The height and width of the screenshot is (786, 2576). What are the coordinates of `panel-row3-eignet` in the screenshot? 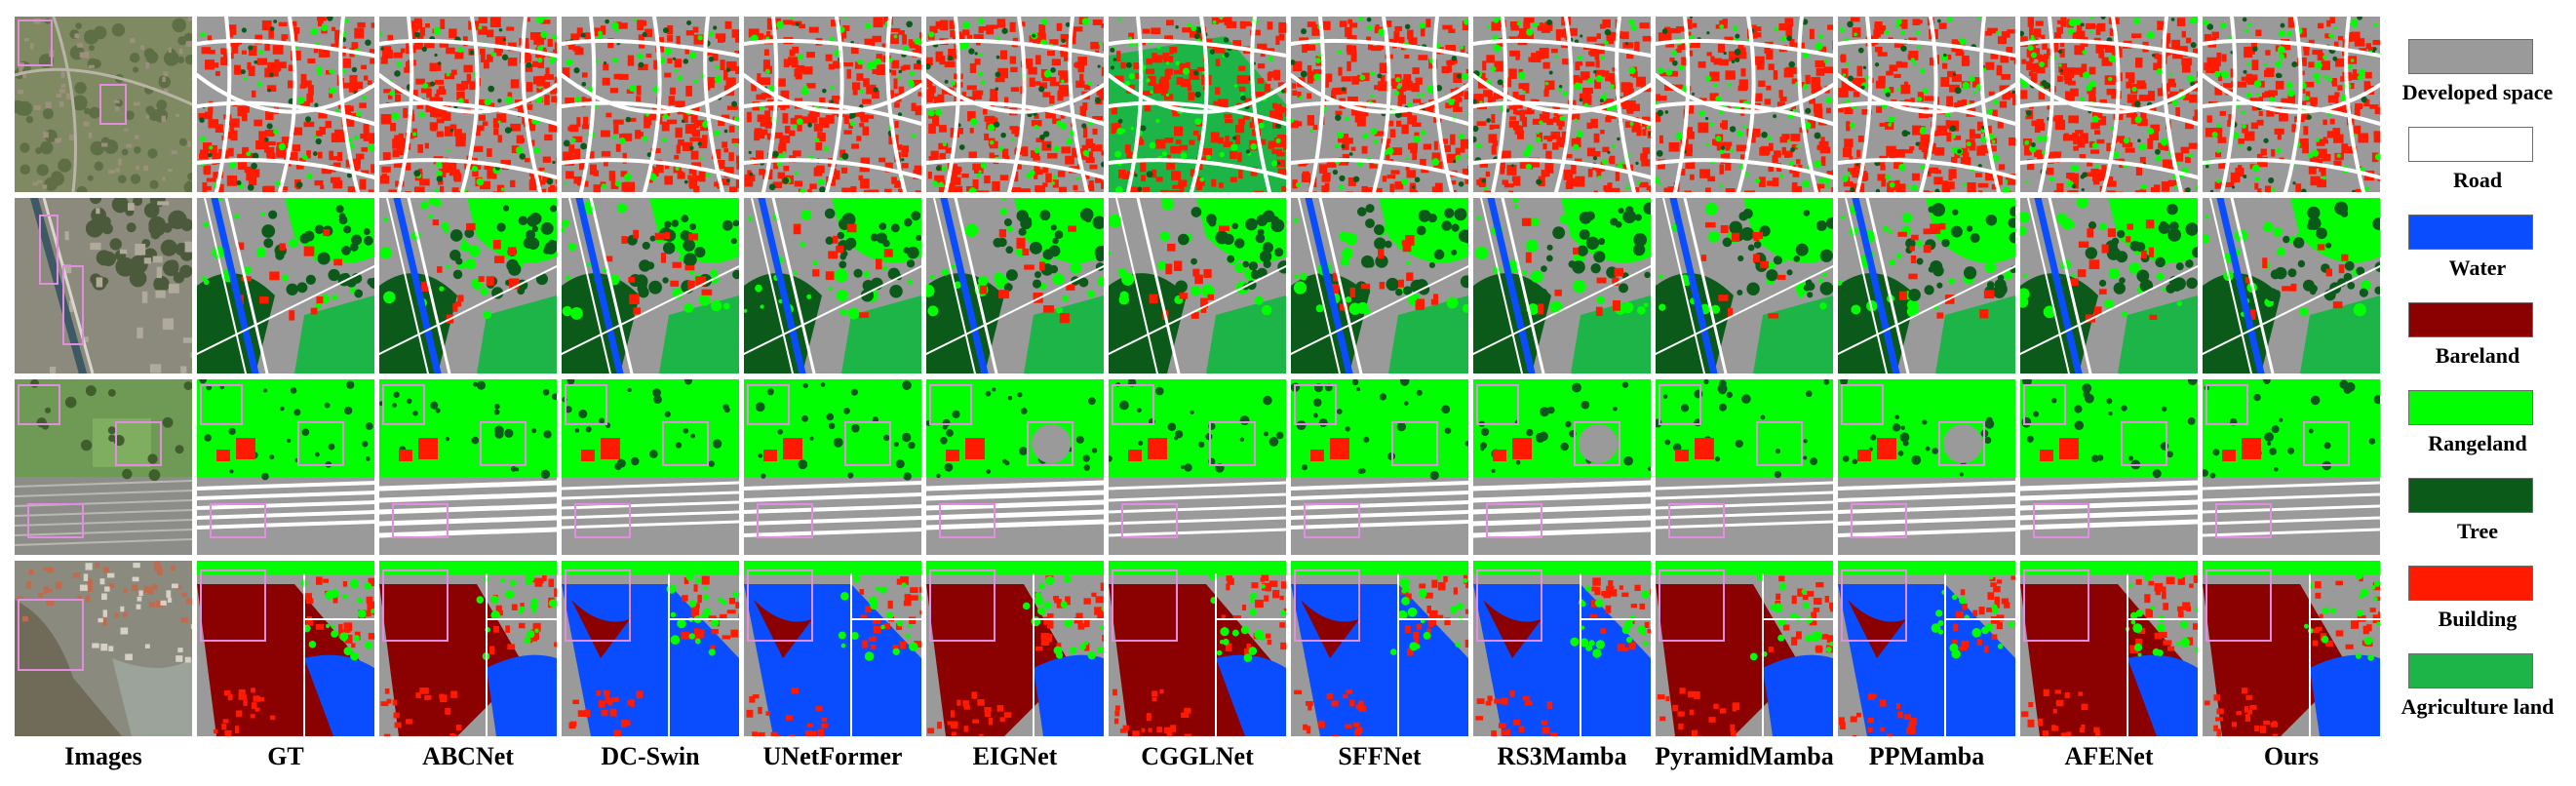 It's located at (1015, 467).